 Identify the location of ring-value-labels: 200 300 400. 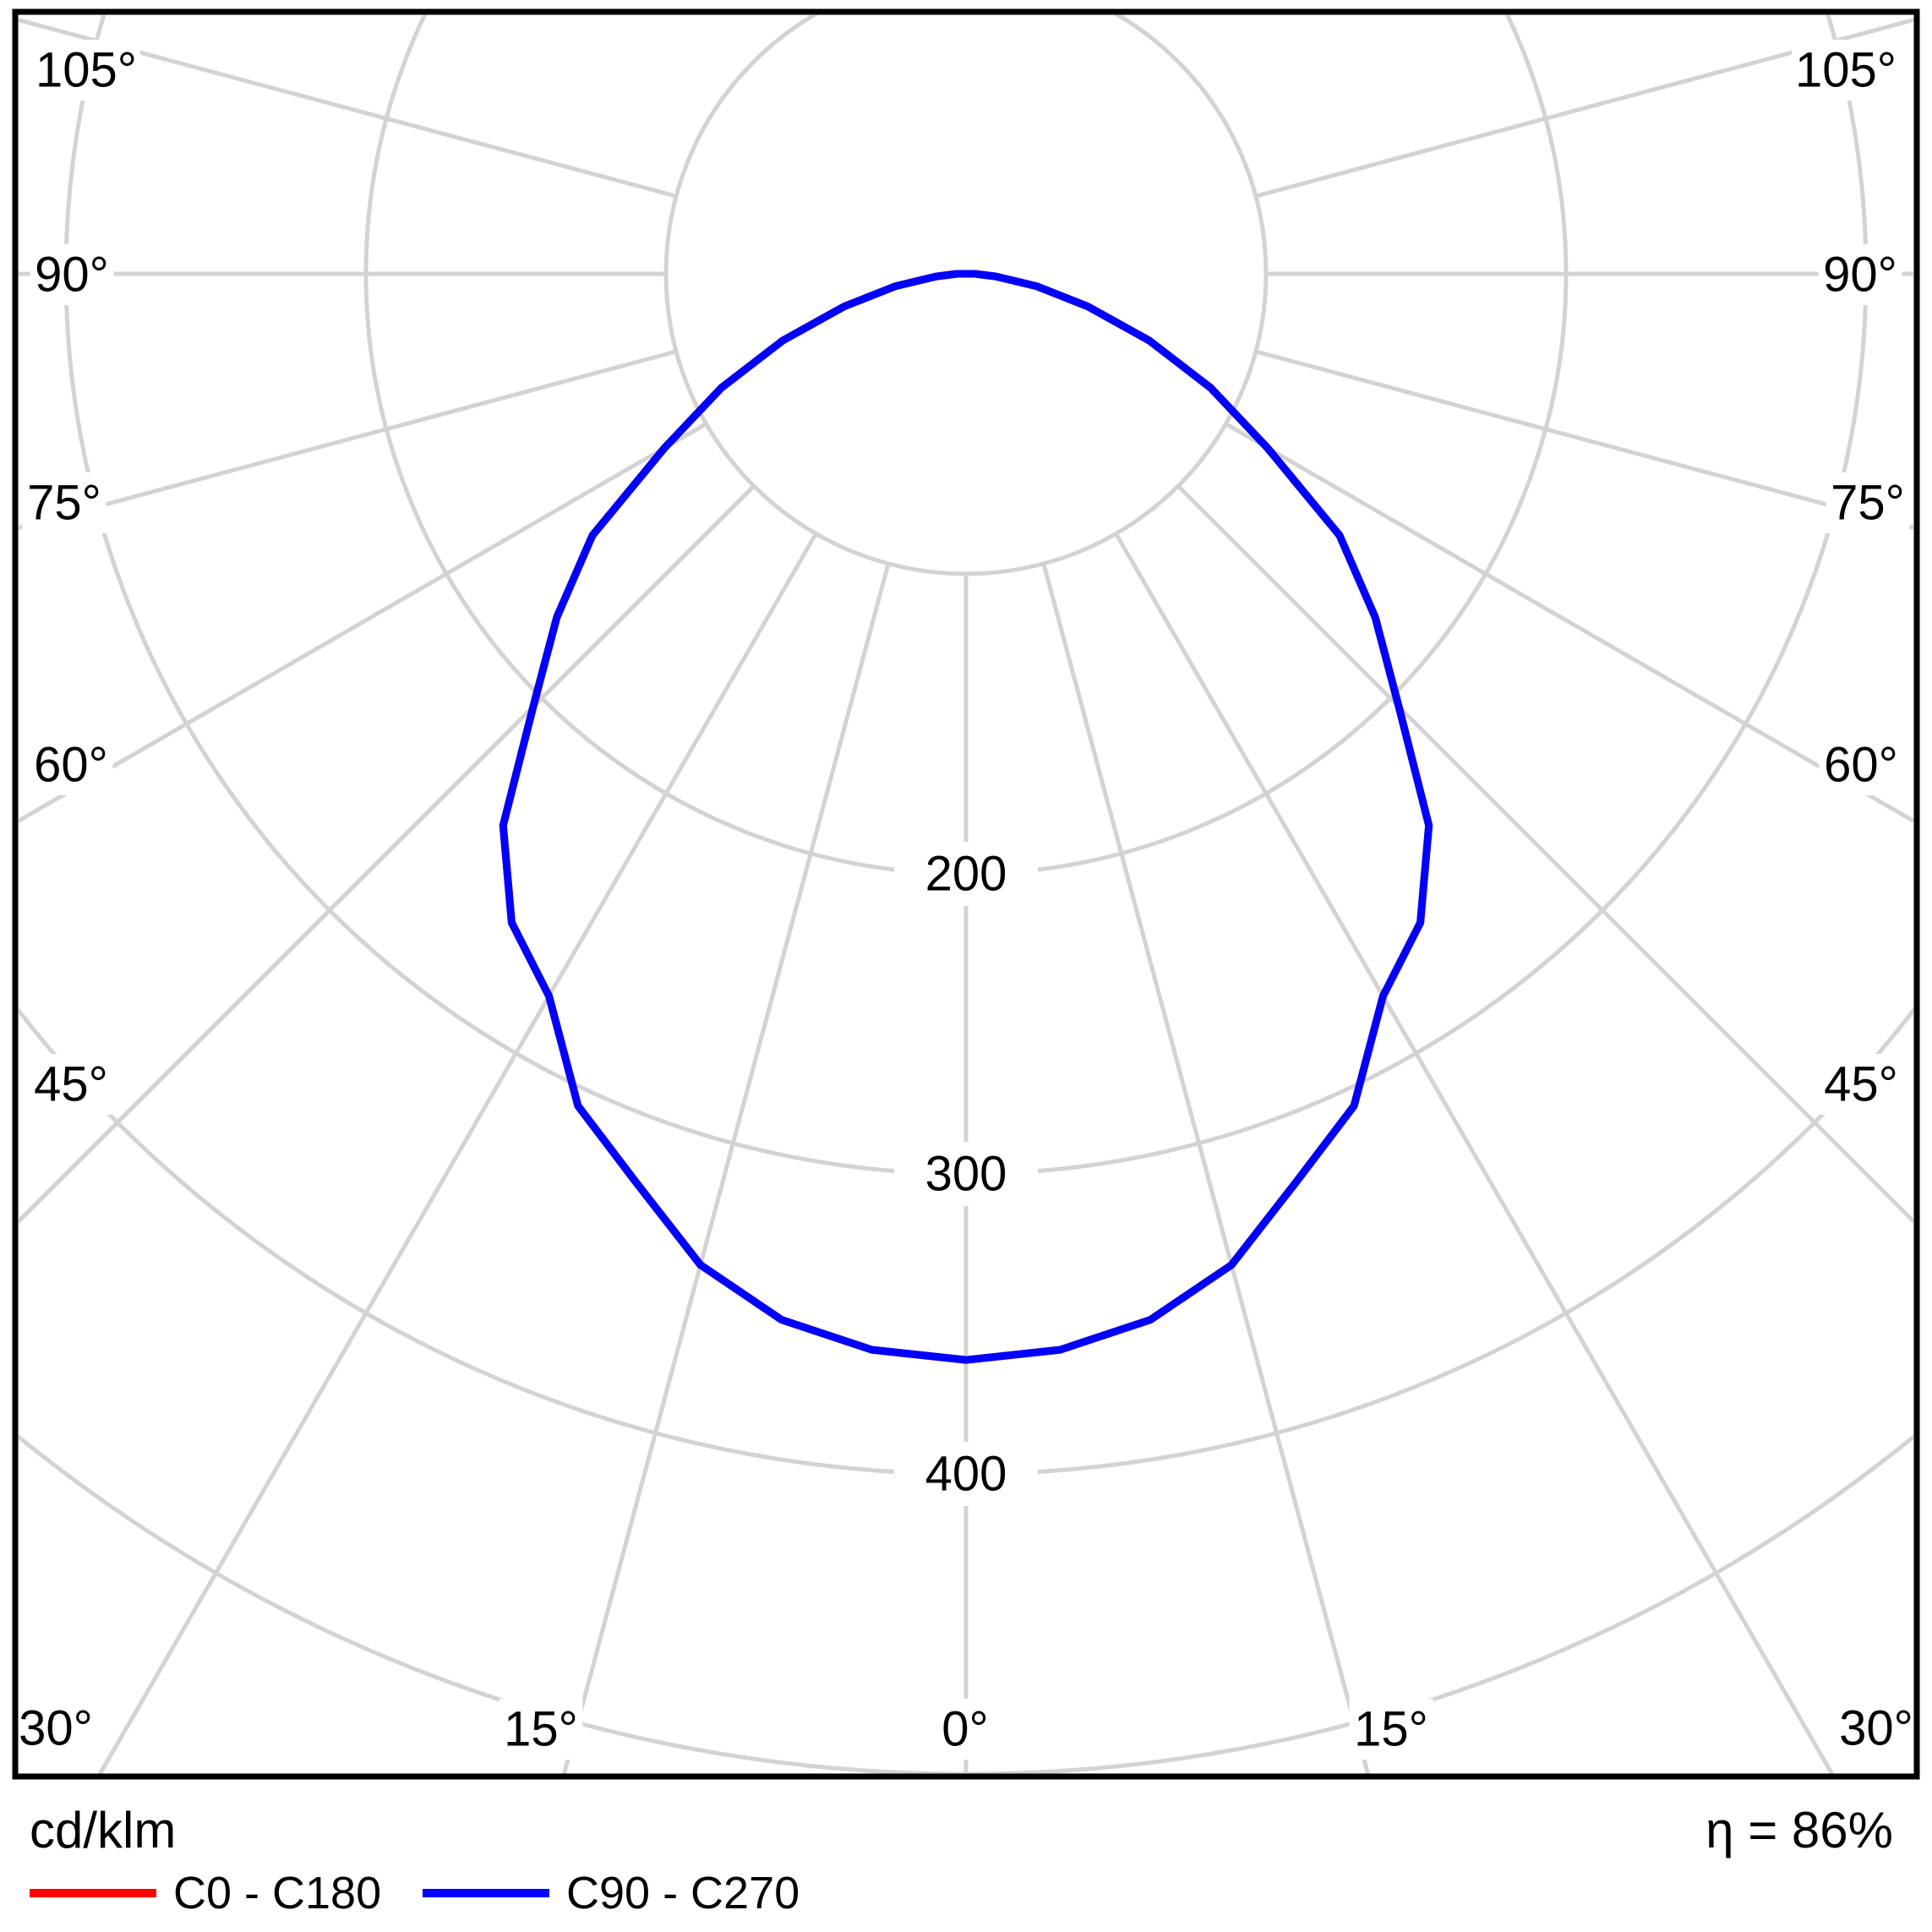
(966, 1174).